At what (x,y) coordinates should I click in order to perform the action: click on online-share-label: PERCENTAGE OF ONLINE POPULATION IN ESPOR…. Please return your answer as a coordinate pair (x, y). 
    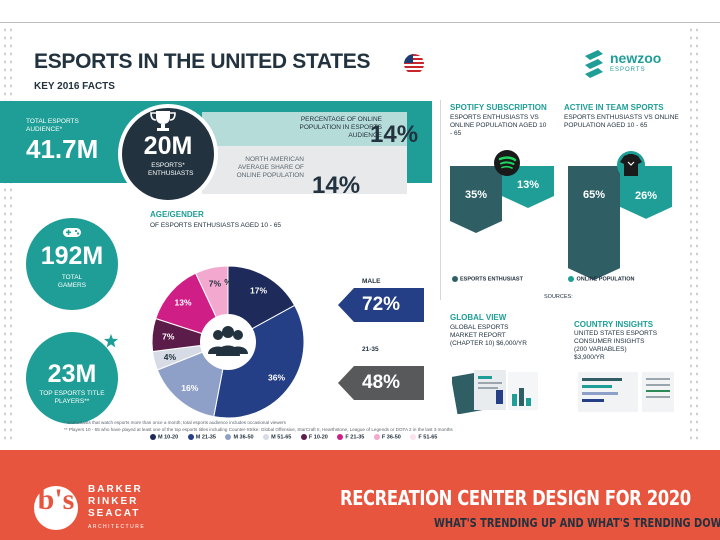
    Looking at the image, I should click on (340, 127).